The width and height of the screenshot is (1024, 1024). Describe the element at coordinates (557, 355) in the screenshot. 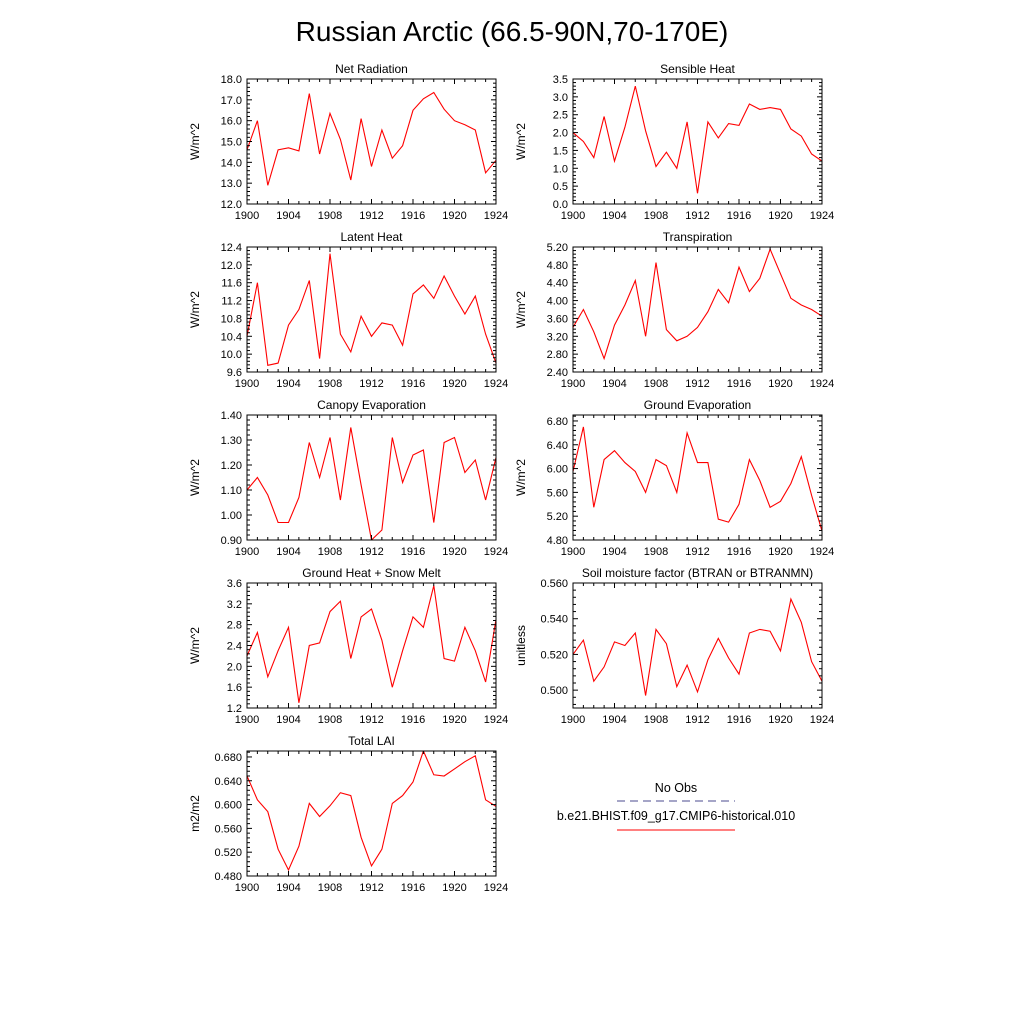

I see `y-tick-label: 2.80` at that location.